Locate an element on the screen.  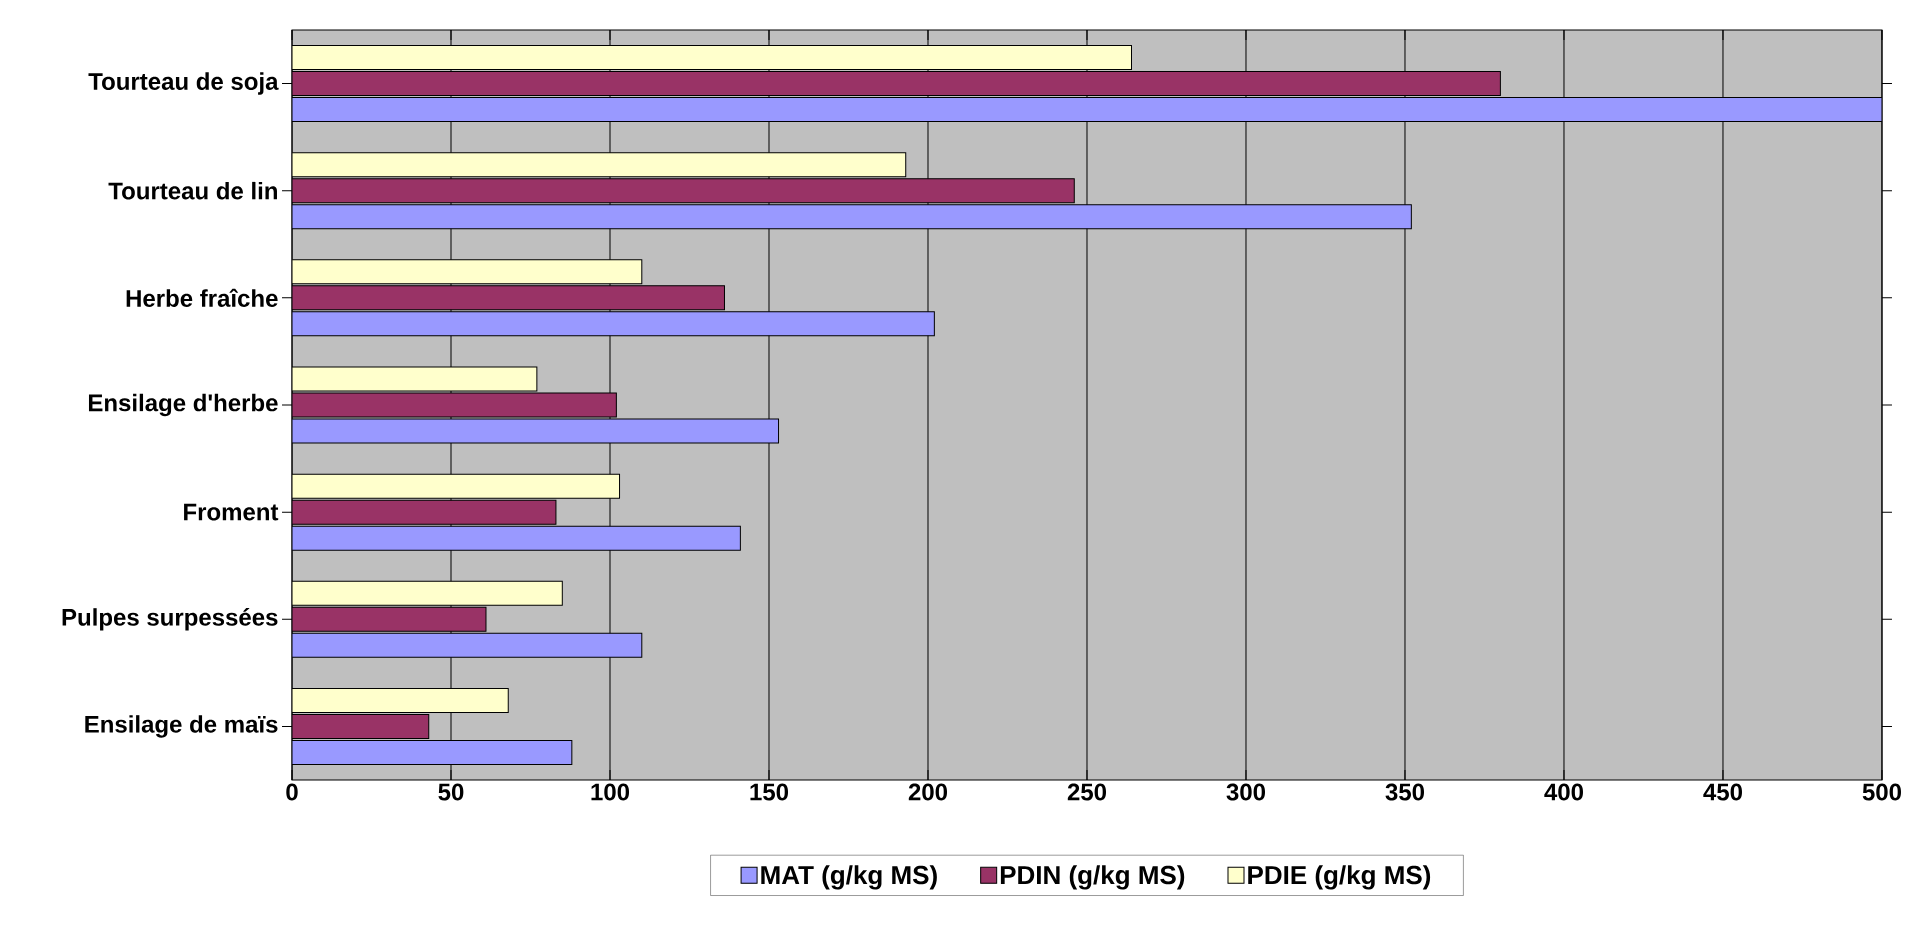
y-tick-label: Herbe fraîche is located at coordinates (202, 297).